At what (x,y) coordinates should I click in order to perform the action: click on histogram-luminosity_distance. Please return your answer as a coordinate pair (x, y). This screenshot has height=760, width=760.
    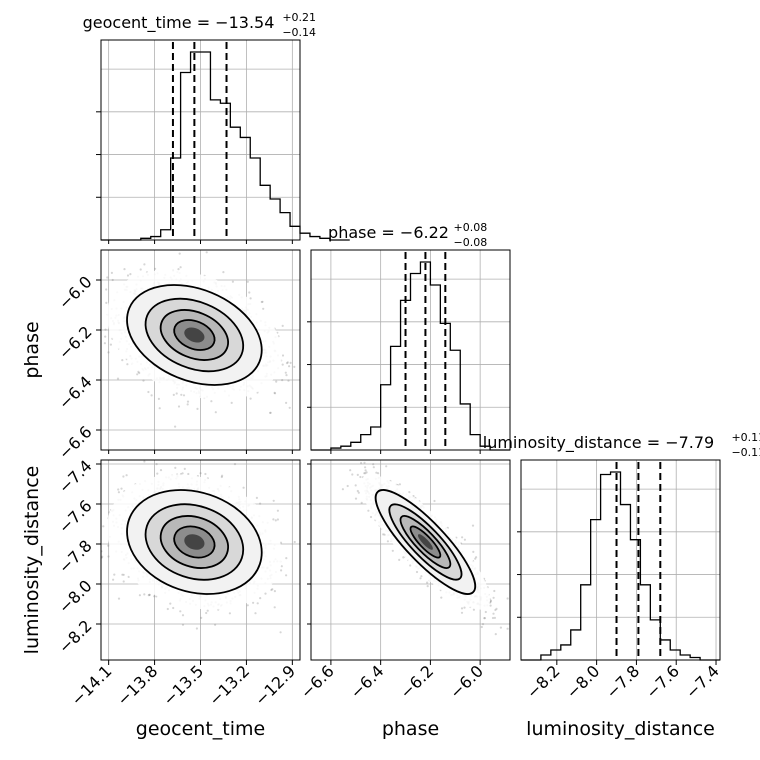
    Looking at the image, I should click on (620, 560).